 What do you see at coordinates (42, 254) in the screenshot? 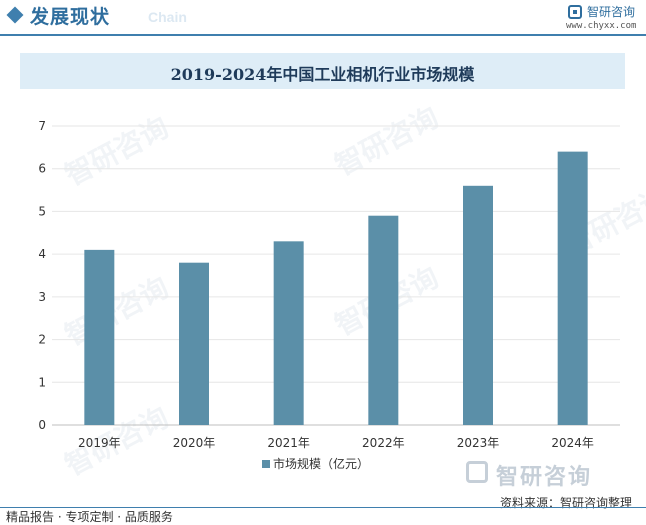
I see `y-tick-label: 4` at bounding box center [42, 254].